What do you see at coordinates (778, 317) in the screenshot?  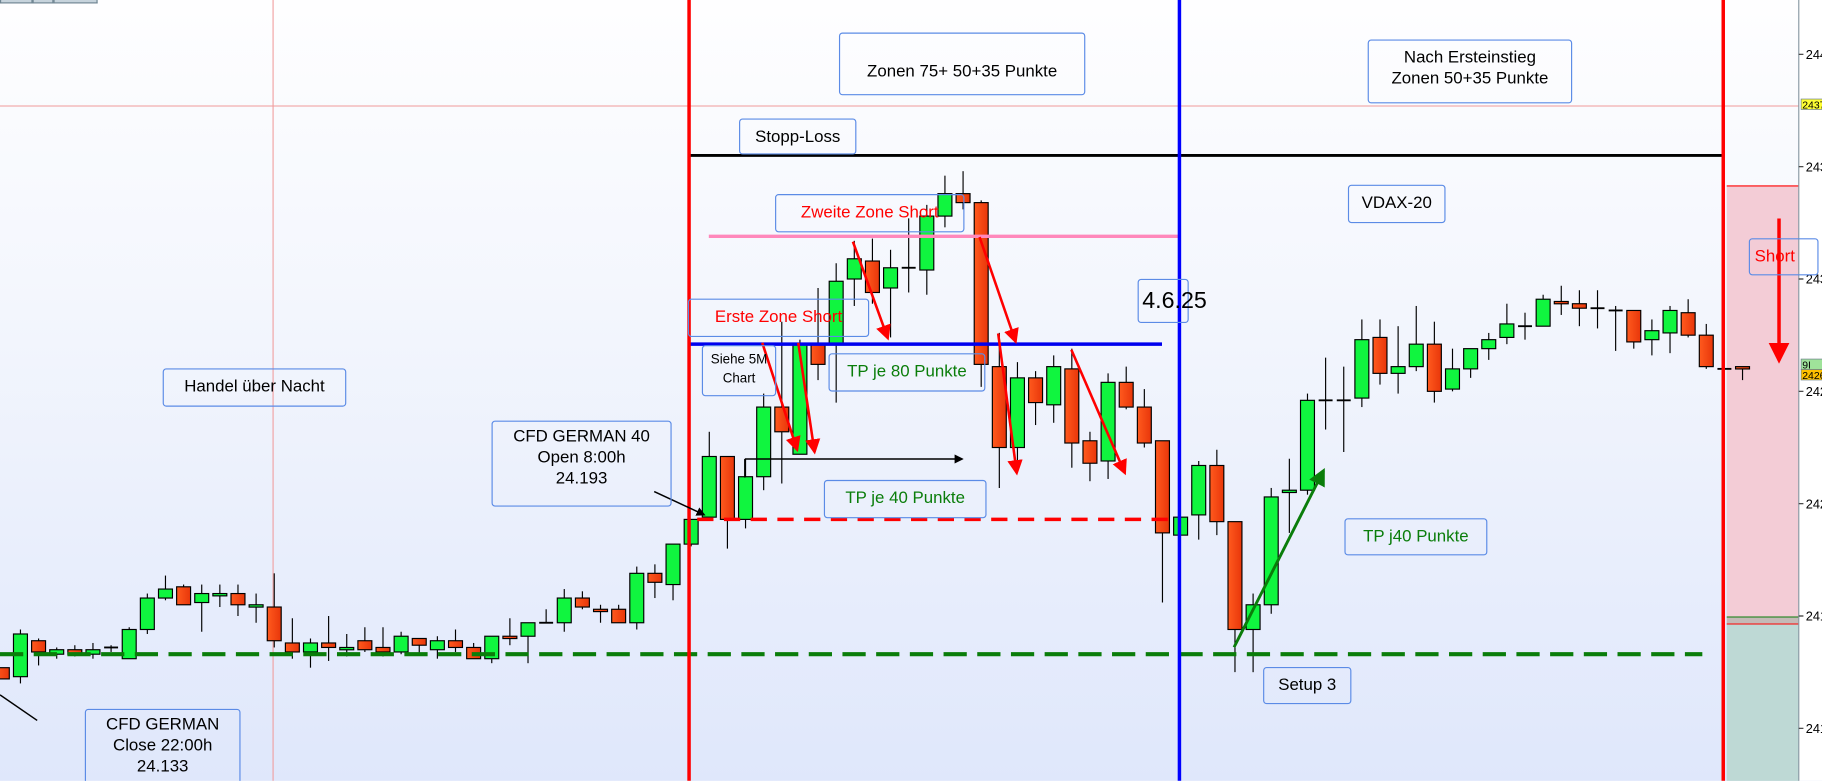 I see `label-erste-zone-short: Erste Zone Short` at bounding box center [778, 317].